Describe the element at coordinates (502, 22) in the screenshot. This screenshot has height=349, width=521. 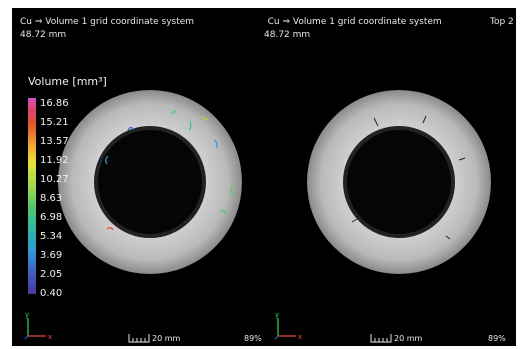
I see `view-name-right: Top 2` at that location.